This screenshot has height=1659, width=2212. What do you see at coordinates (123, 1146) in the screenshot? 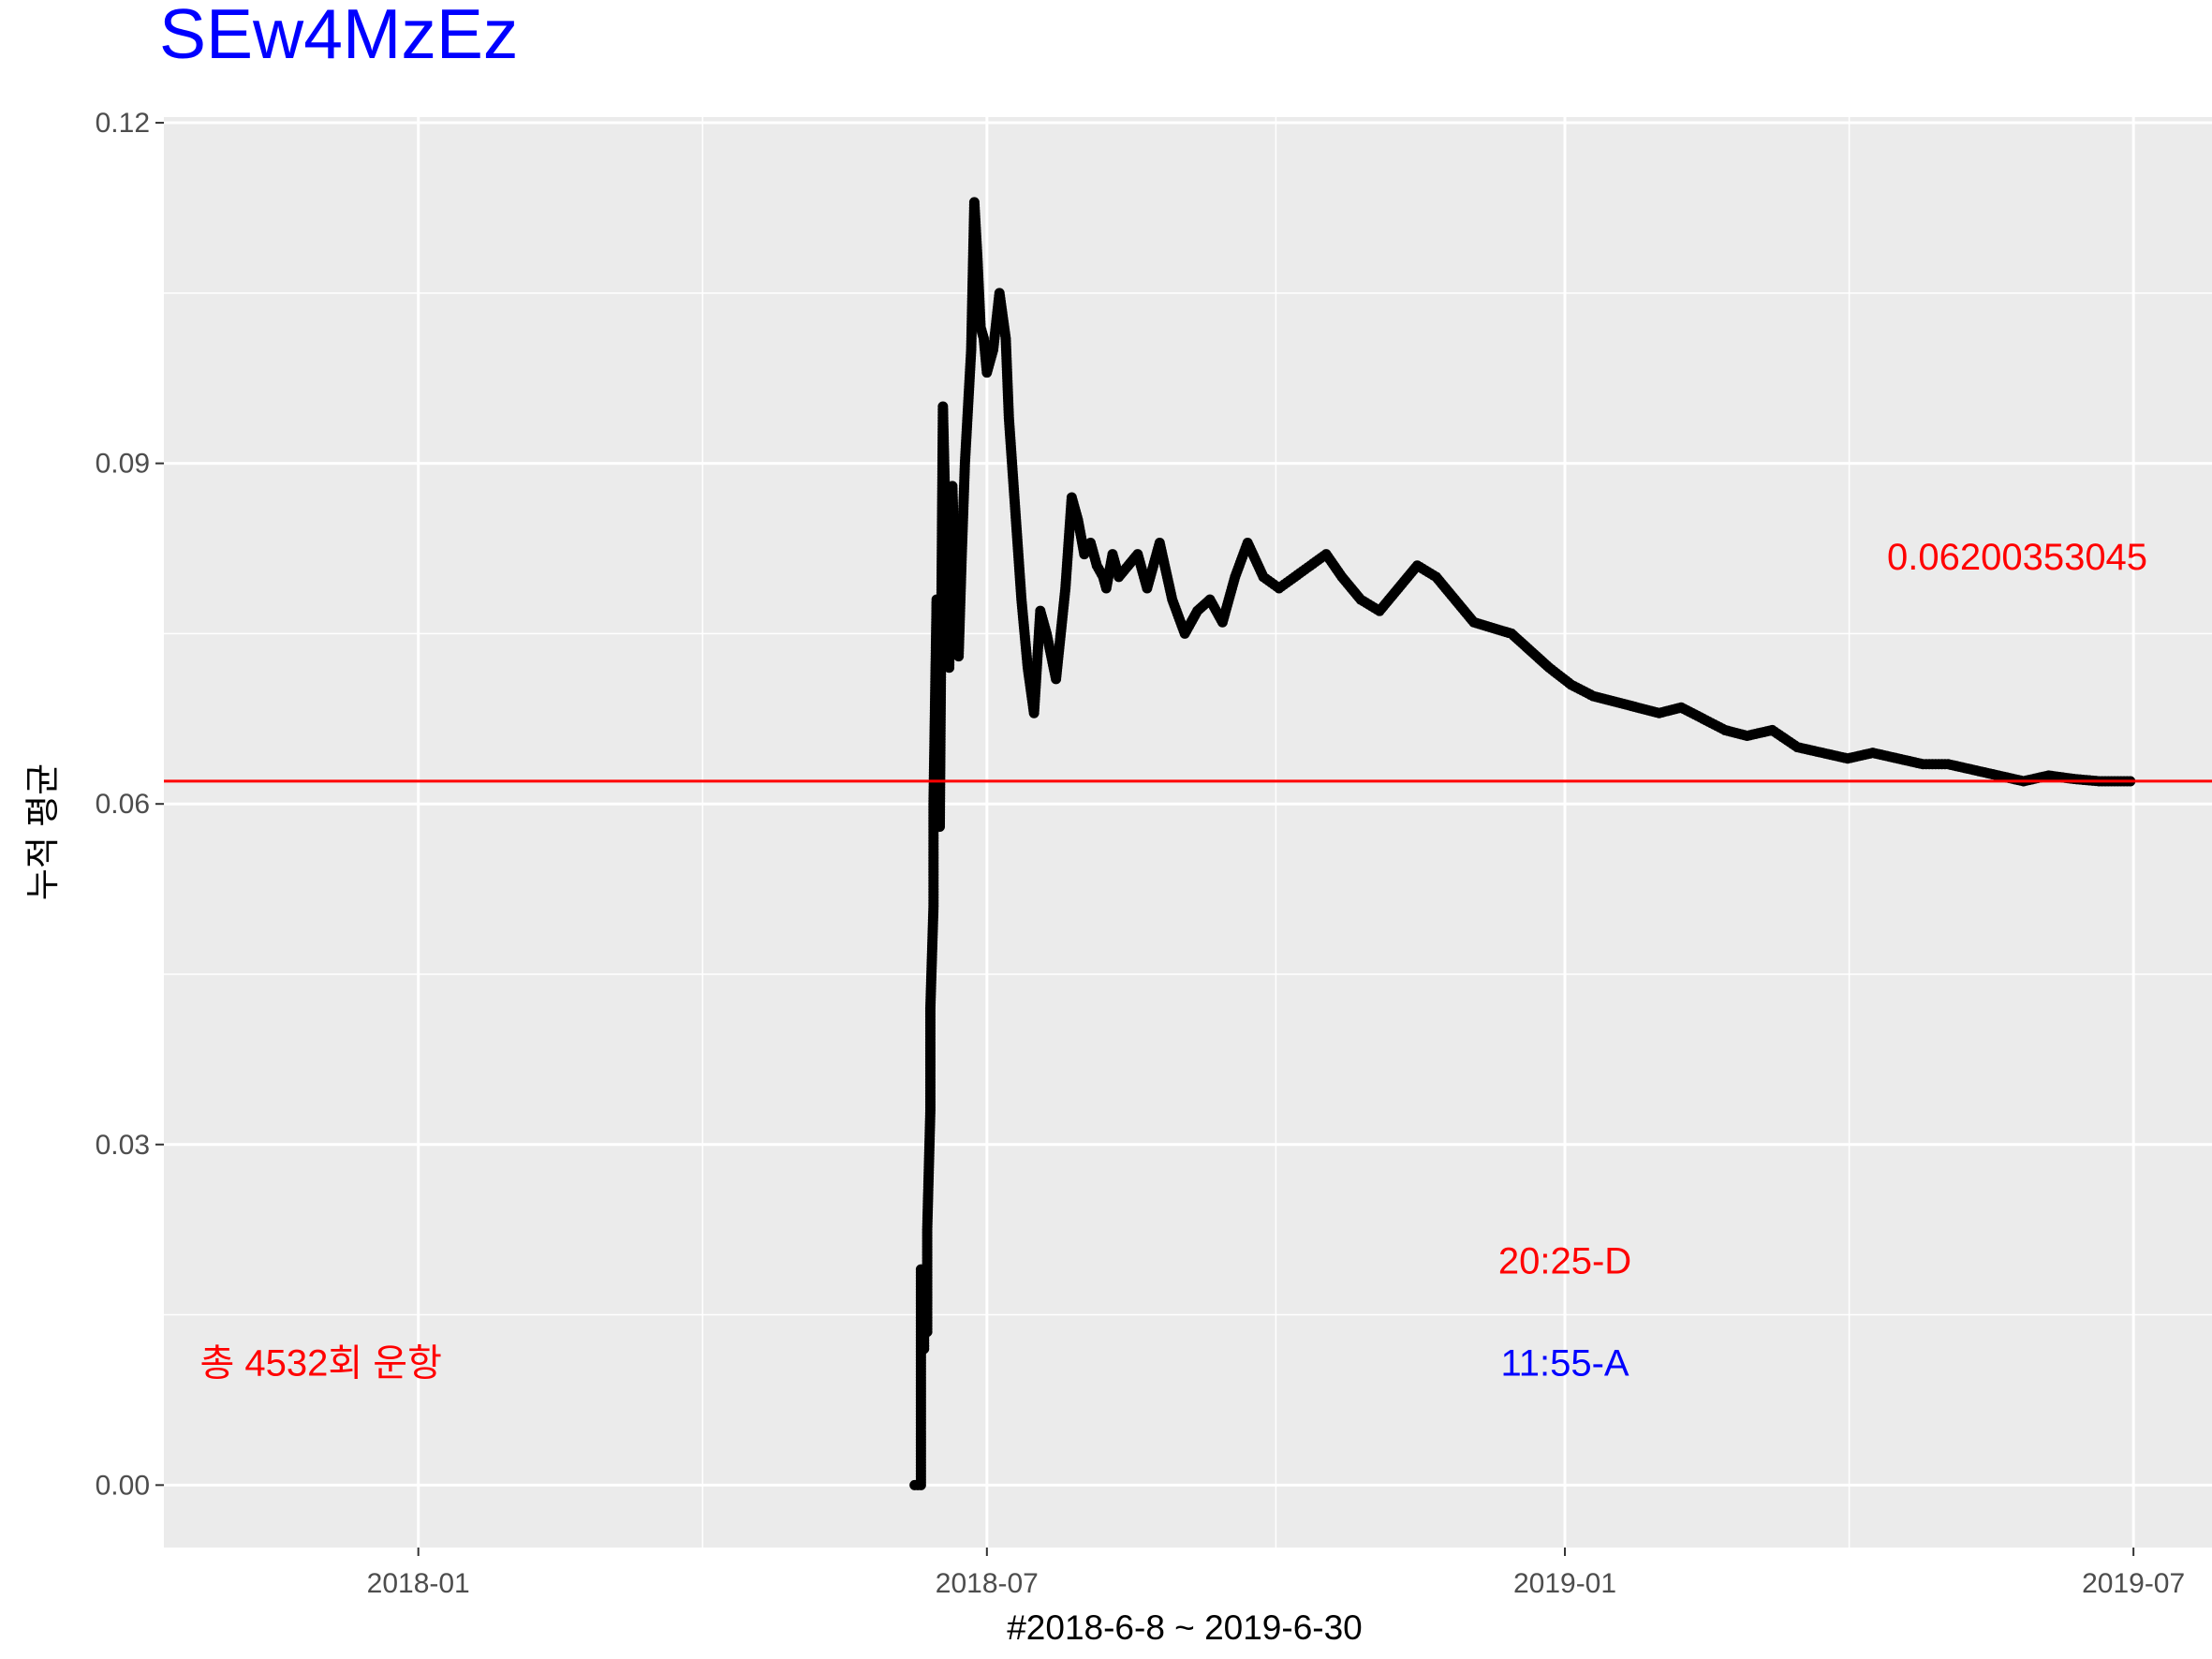
I see `y-tick-label: 0.03` at bounding box center [123, 1146].